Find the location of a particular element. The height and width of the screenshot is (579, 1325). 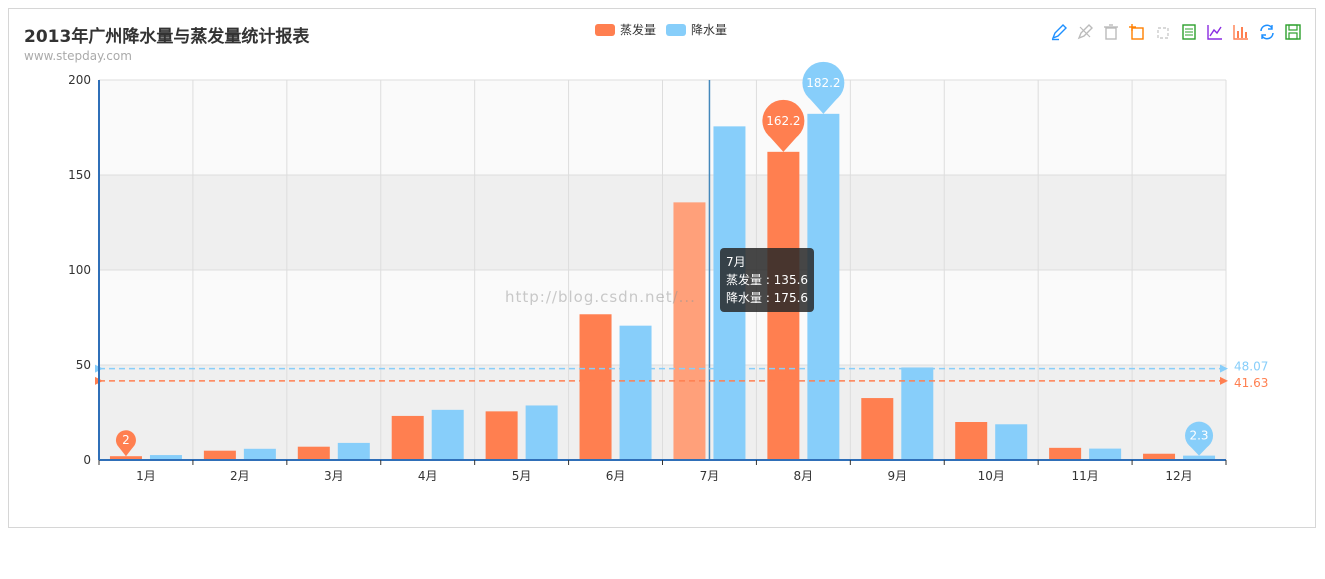

save-image-icon is located at coordinates (1293, 32).